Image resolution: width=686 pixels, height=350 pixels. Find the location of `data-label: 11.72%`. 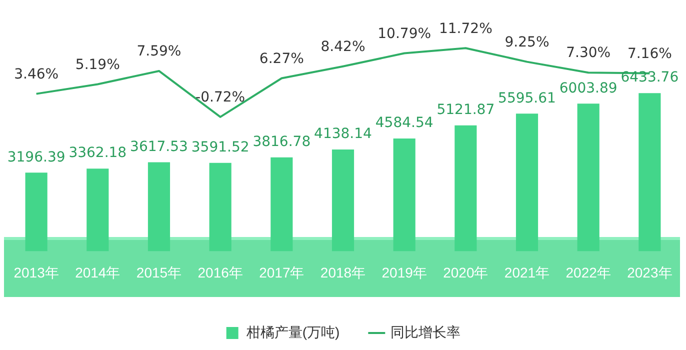

data-label: 11.72% is located at coordinates (465, 28).